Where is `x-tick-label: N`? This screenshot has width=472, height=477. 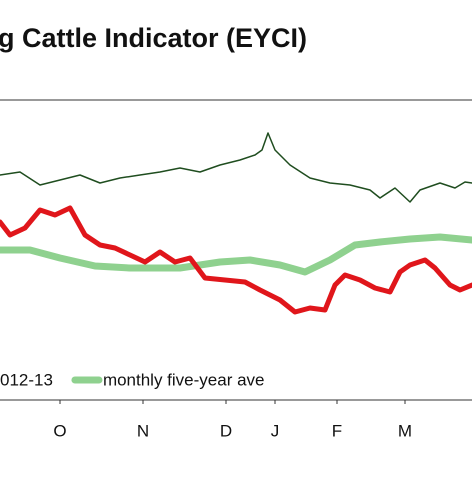
x-tick-label: N is located at coordinates (143, 430).